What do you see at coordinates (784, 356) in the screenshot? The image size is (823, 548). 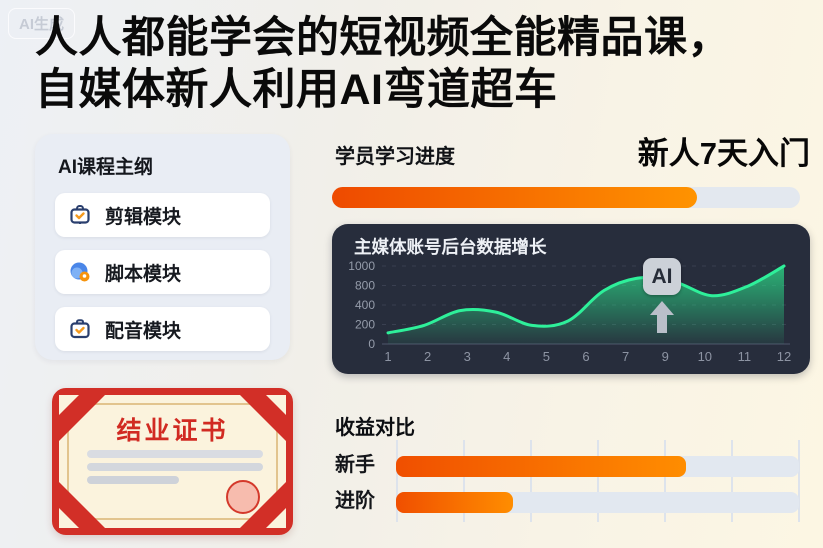 I see `x-tick-label: 12` at bounding box center [784, 356].